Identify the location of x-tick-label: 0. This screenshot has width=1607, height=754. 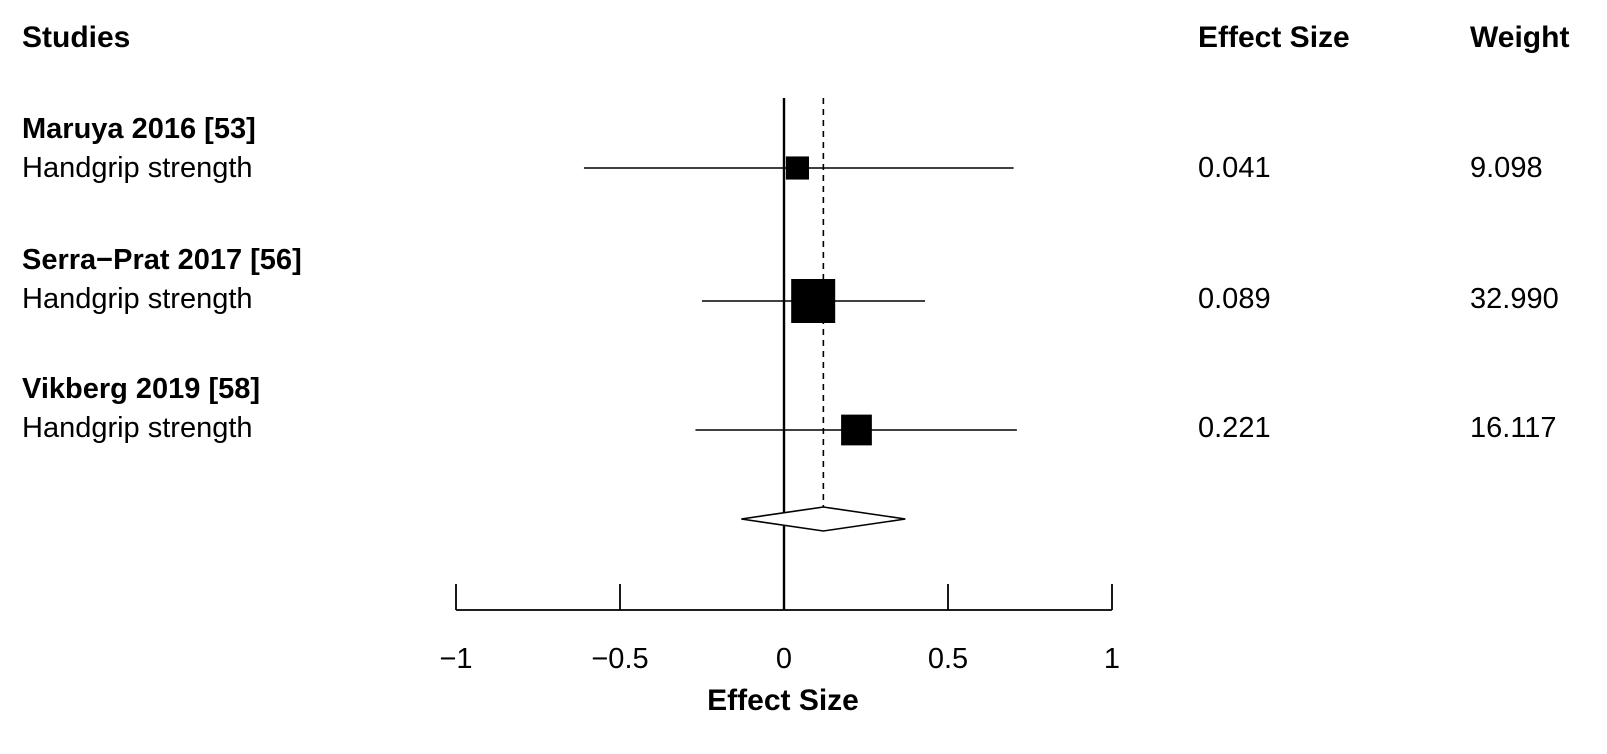
(784, 659).